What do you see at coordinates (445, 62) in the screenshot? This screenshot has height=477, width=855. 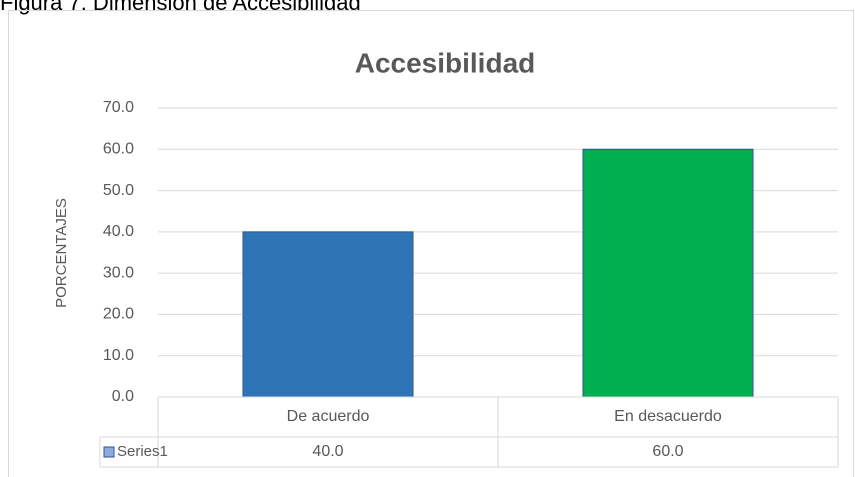 I see `chart-title: Accesibilidad` at bounding box center [445, 62].